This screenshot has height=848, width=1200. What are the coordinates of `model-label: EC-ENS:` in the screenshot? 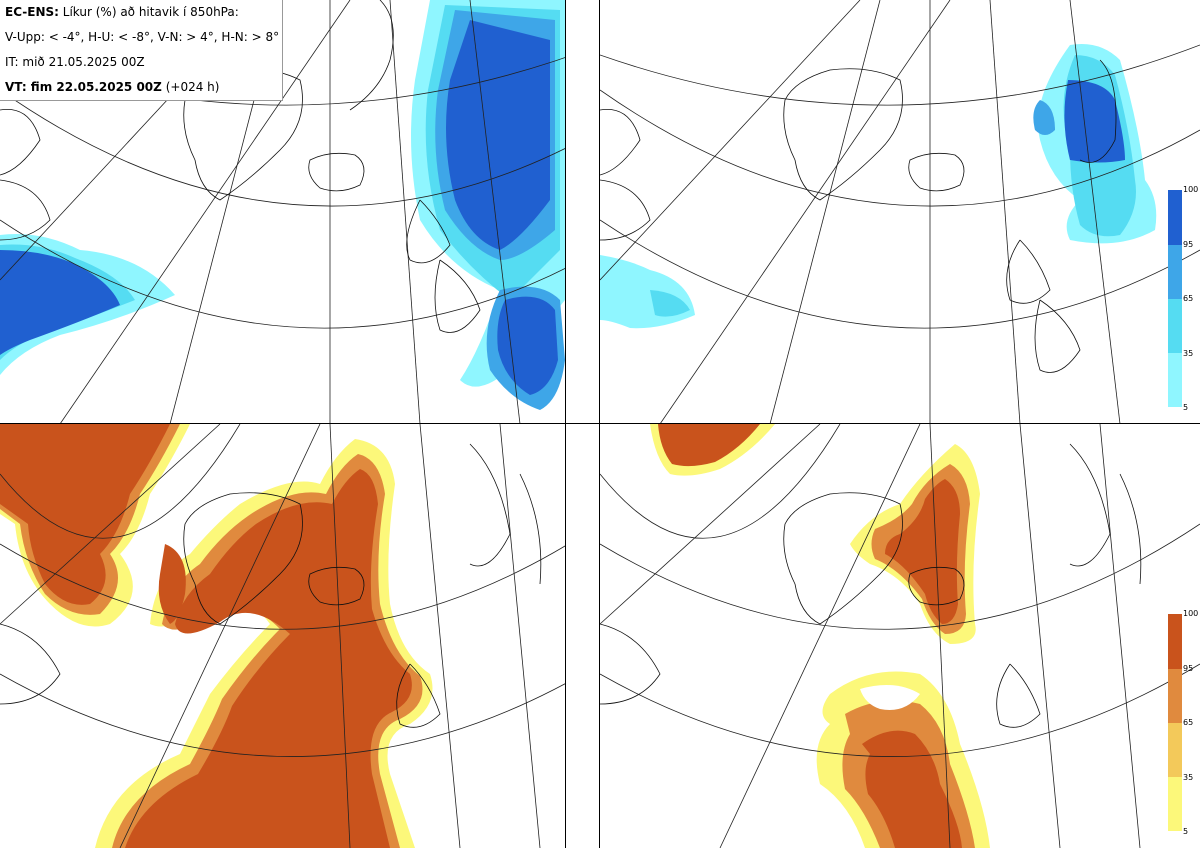 It's located at (32, 12).